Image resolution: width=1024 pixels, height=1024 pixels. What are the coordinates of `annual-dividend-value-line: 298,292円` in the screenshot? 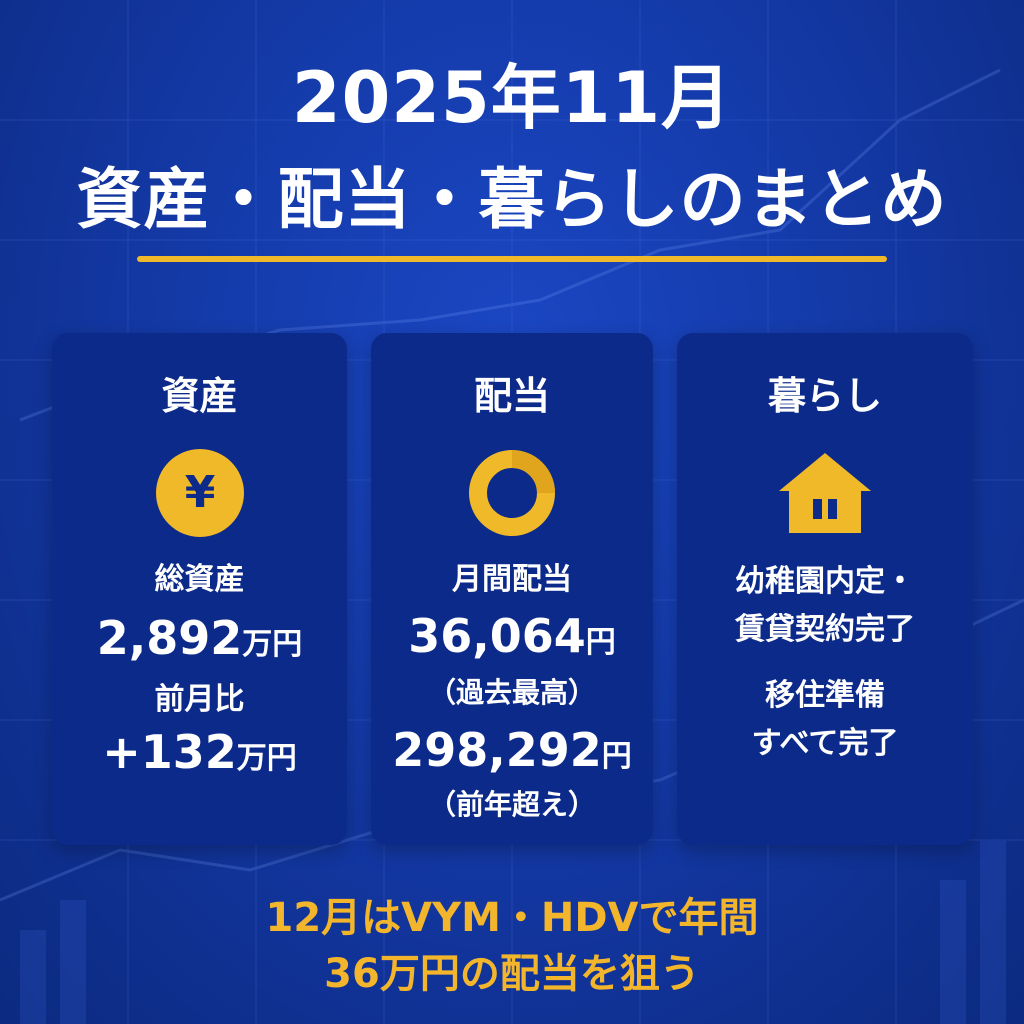 It's located at (512, 753).